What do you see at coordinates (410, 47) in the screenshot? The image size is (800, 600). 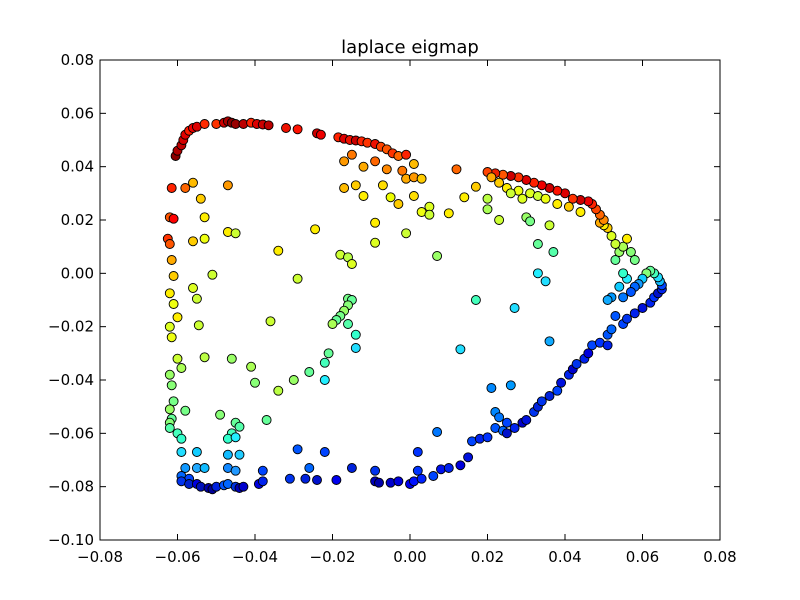 I see `chart-title: laplace eigmap` at bounding box center [410, 47].